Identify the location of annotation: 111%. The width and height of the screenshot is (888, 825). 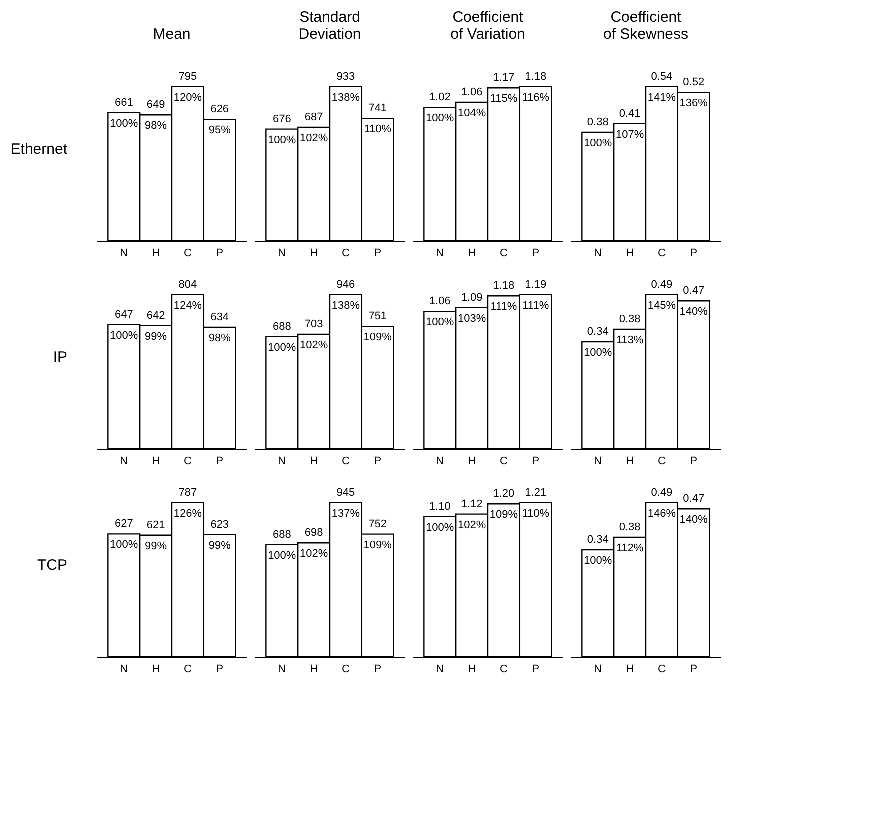
(536, 306).